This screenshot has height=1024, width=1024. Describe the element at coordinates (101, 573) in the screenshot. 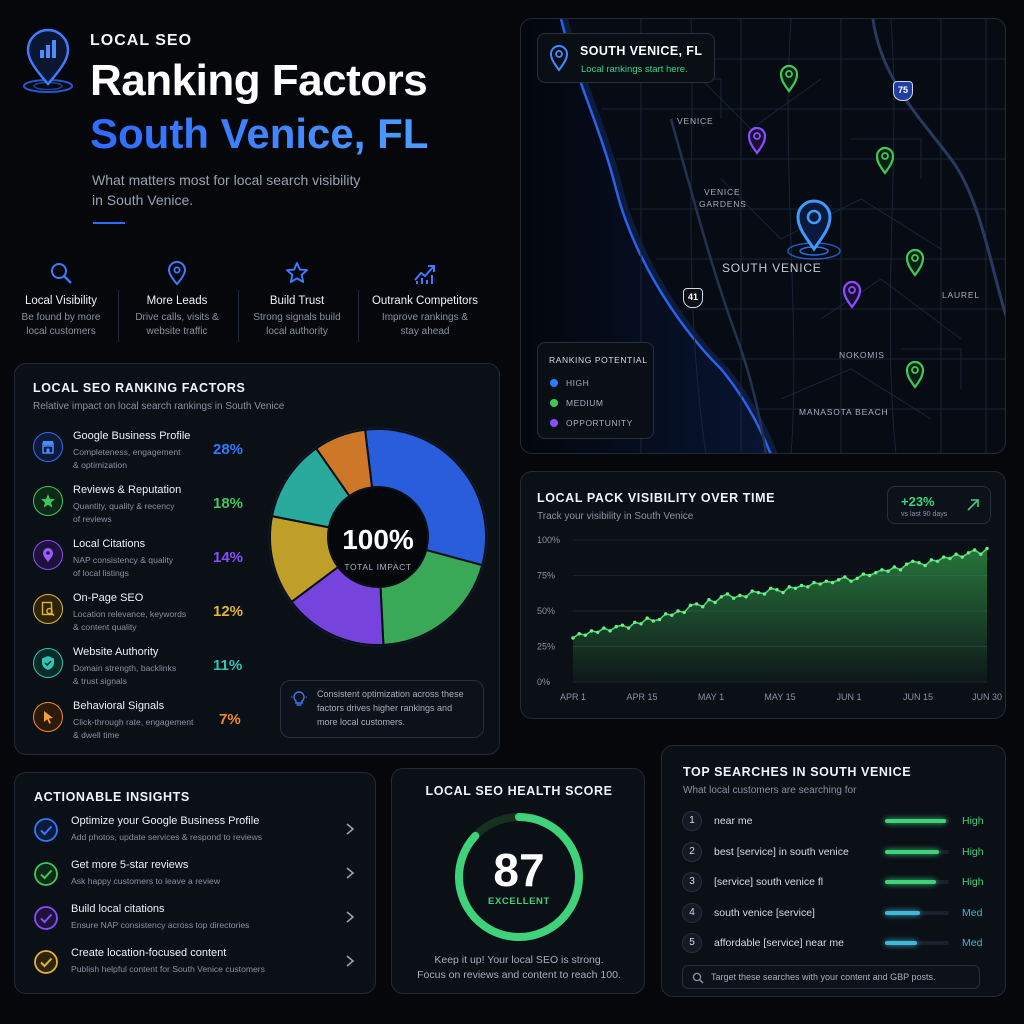

I see `factor-desc-line-2: of local listings` at that location.